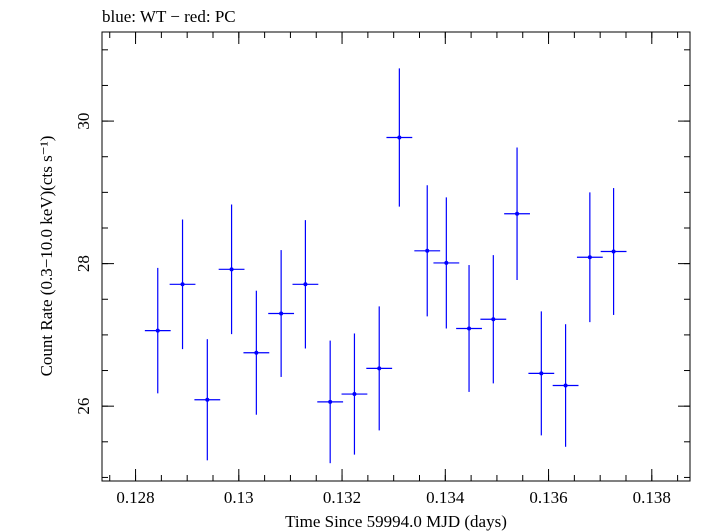 The image size is (723, 532). Describe the element at coordinates (169, 16) in the screenshot. I see `chart-title: blue: WT − red: PC` at that location.